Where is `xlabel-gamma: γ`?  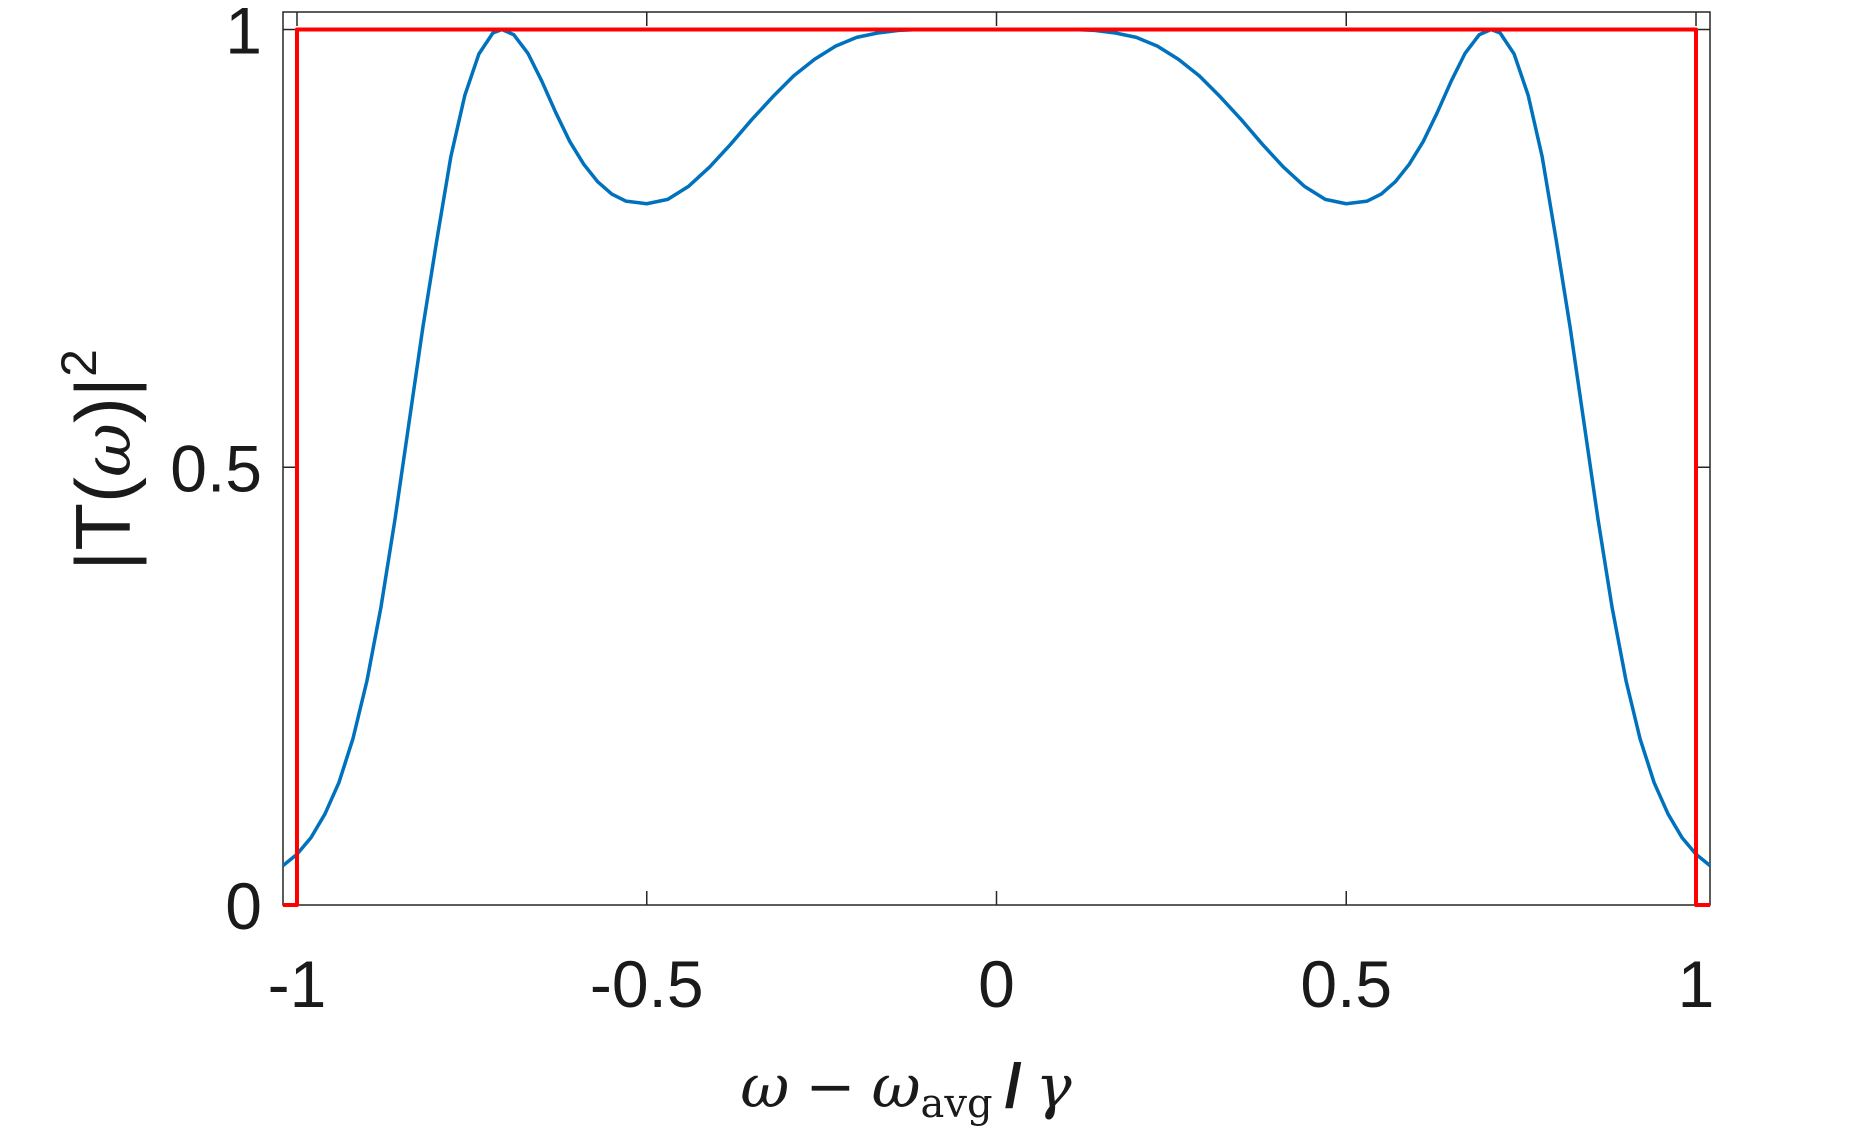 xlabel-gamma: γ is located at coordinates (1054, 1087).